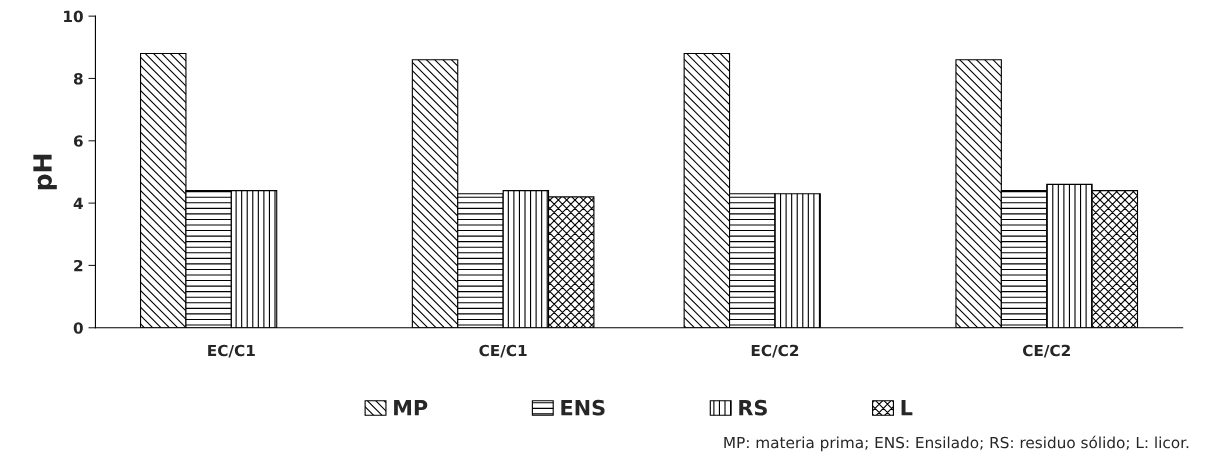  Describe the element at coordinates (231, 351) in the screenshot. I see `x-tick-label: EC/C1` at that location.